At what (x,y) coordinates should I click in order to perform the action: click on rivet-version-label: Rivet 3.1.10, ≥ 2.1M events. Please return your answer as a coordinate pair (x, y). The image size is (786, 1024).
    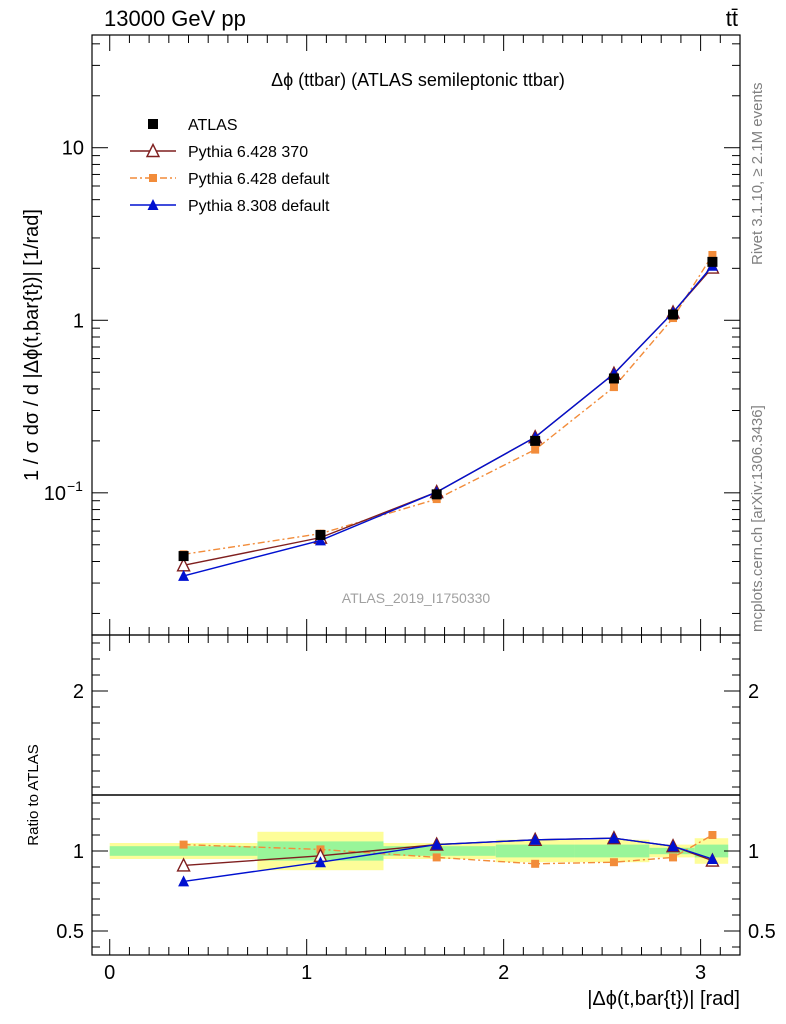
    Looking at the image, I should click on (757, 174).